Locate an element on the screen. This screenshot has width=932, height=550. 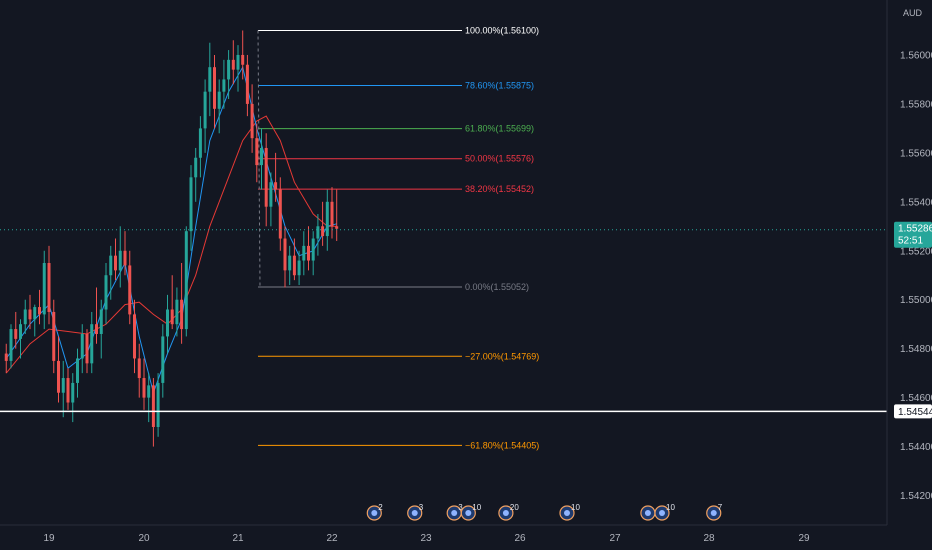
price-axis is located at coordinates (909, 262).